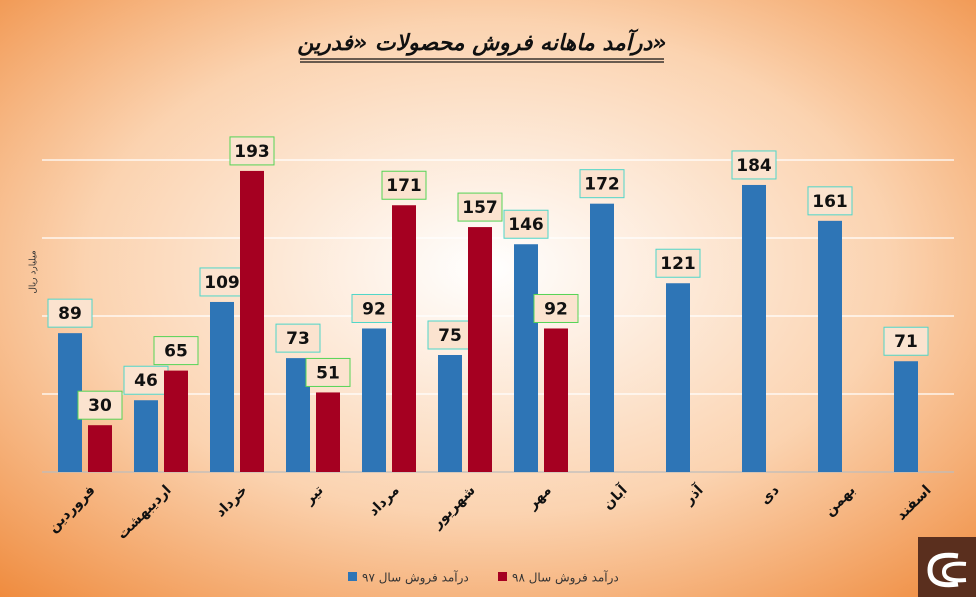 This screenshot has width=976, height=597. What do you see at coordinates (415, 578) in the screenshot?
I see `legend-label: درآمد فروش سال ۹۷` at bounding box center [415, 578].